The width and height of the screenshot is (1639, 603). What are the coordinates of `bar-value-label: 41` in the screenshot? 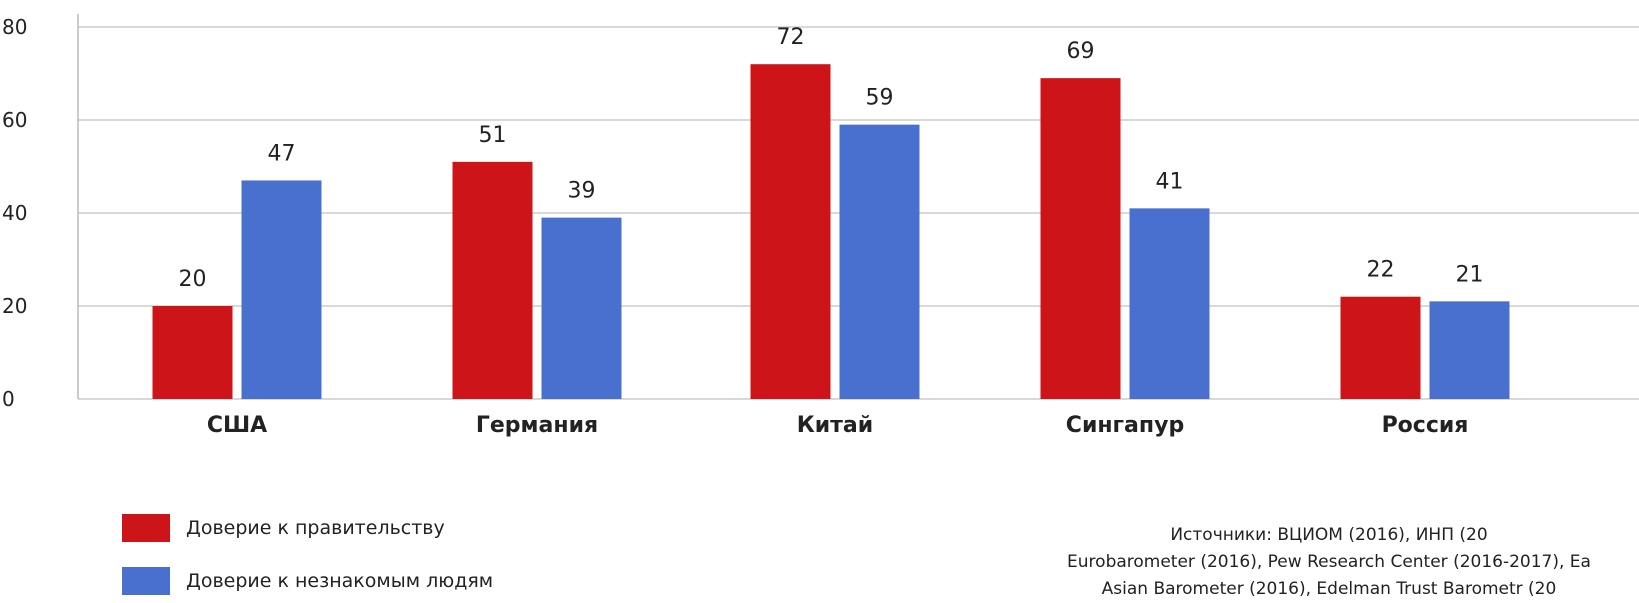 It's located at (1170, 181).